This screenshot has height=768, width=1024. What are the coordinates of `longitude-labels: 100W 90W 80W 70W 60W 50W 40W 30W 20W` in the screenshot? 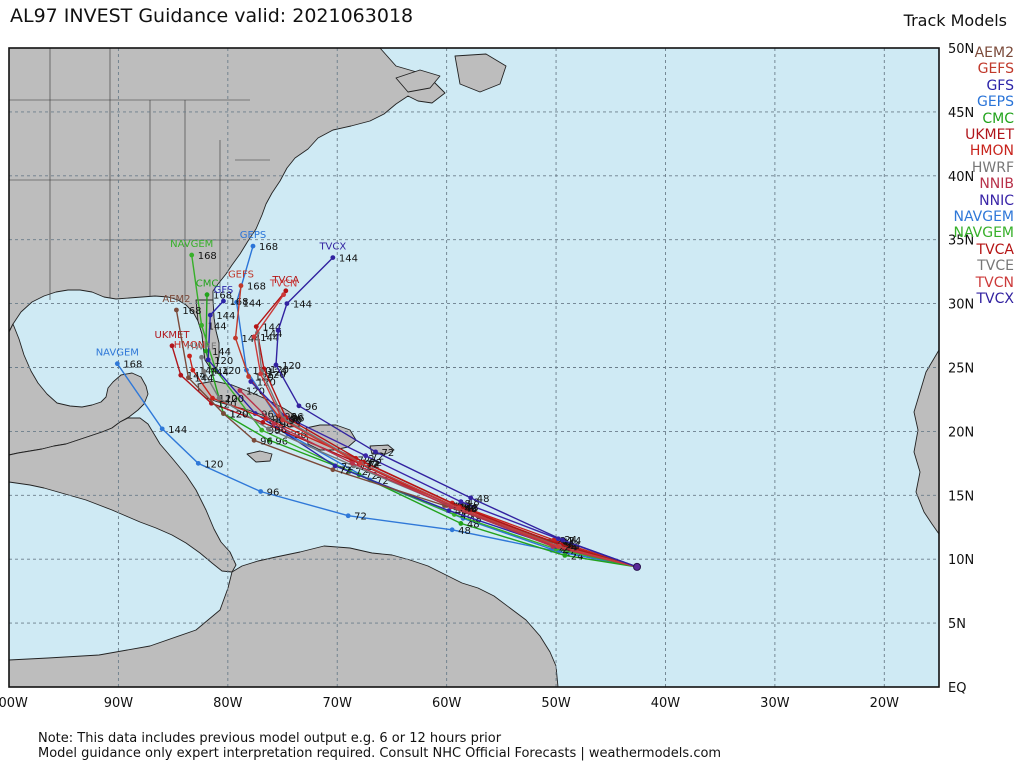 It's located at (449, 703).